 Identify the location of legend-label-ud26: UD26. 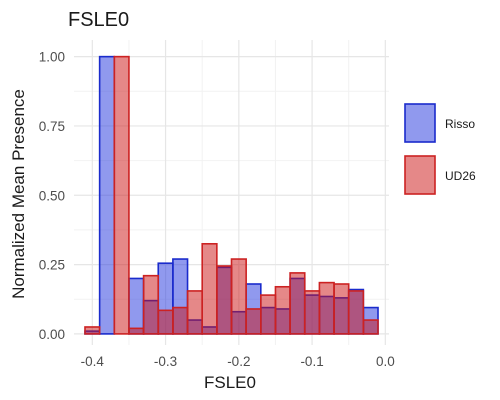
(460, 176).